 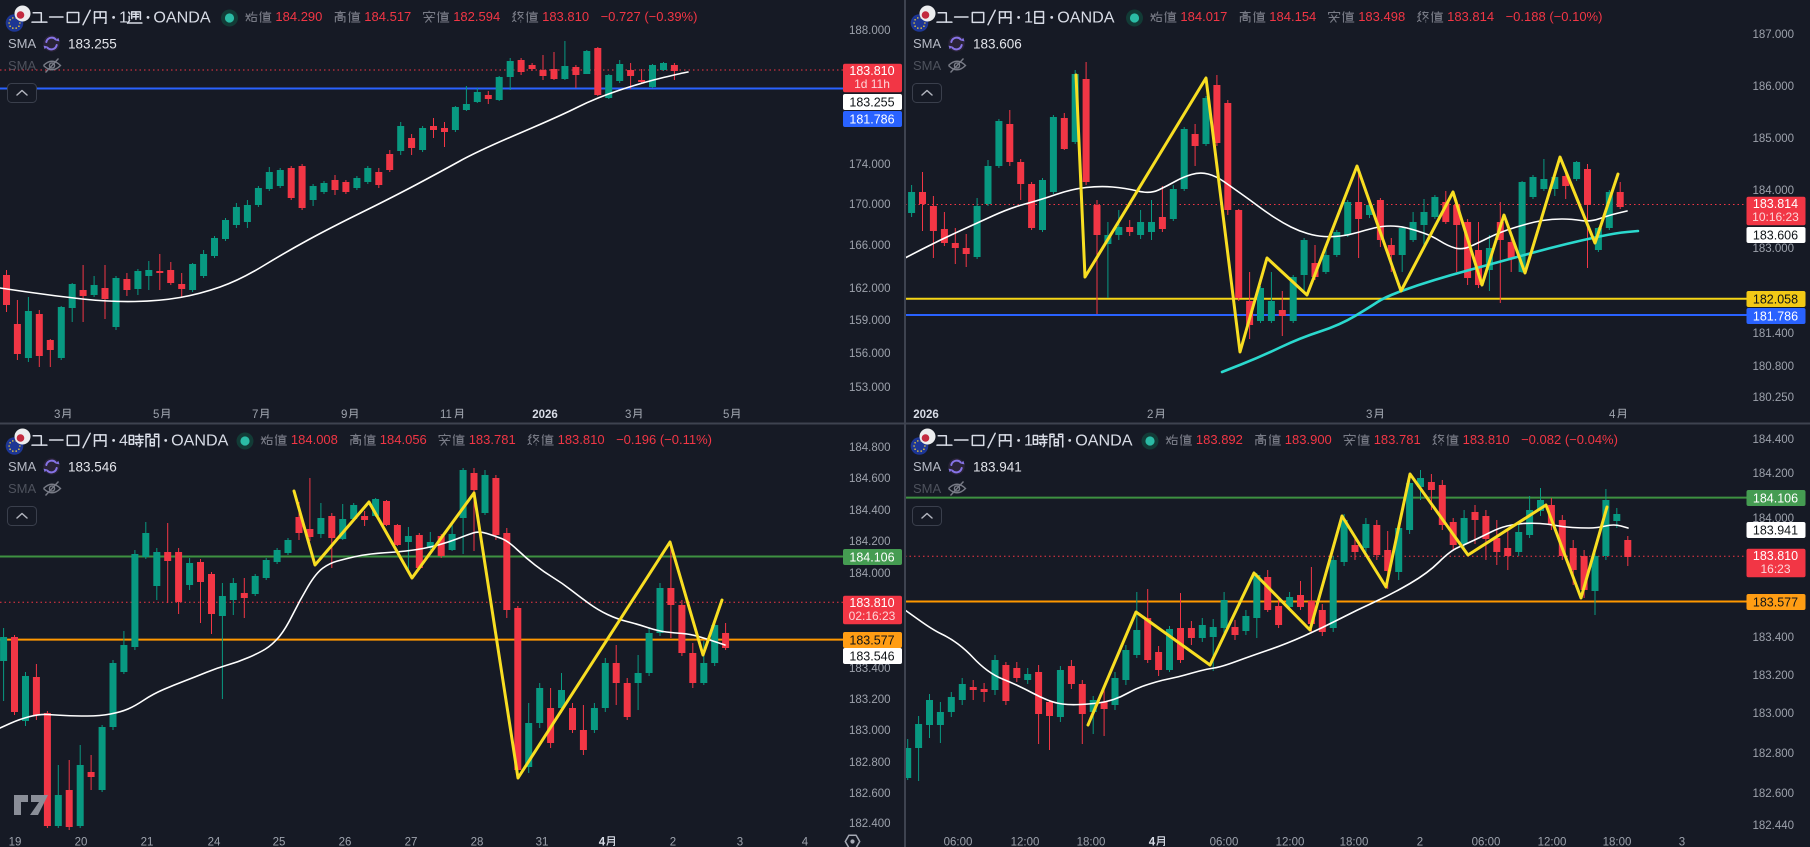 I want to click on svg-text: 182.594, so click(x=476, y=16).